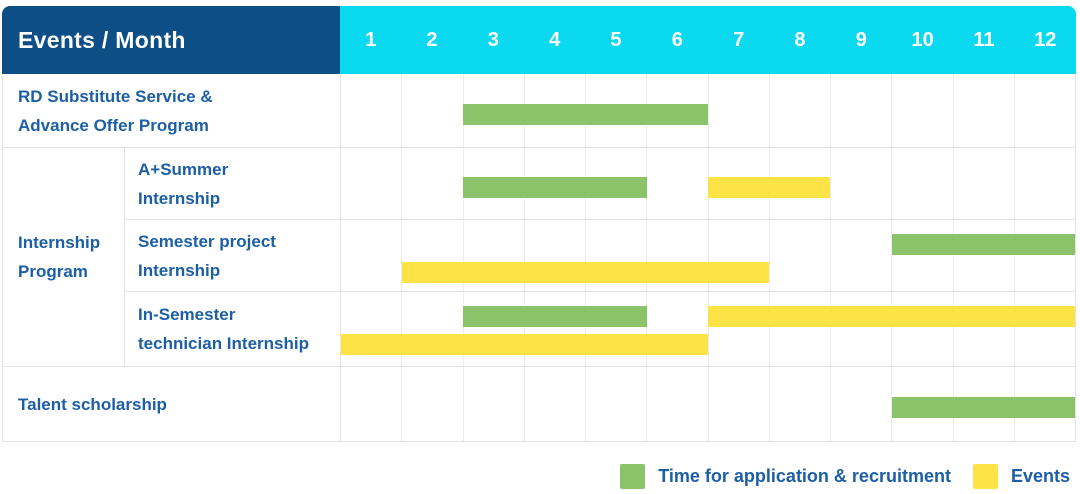  What do you see at coordinates (171, 40) in the screenshot?
I see `table-header-title: Events / Month` at bounding box center [171, 40].